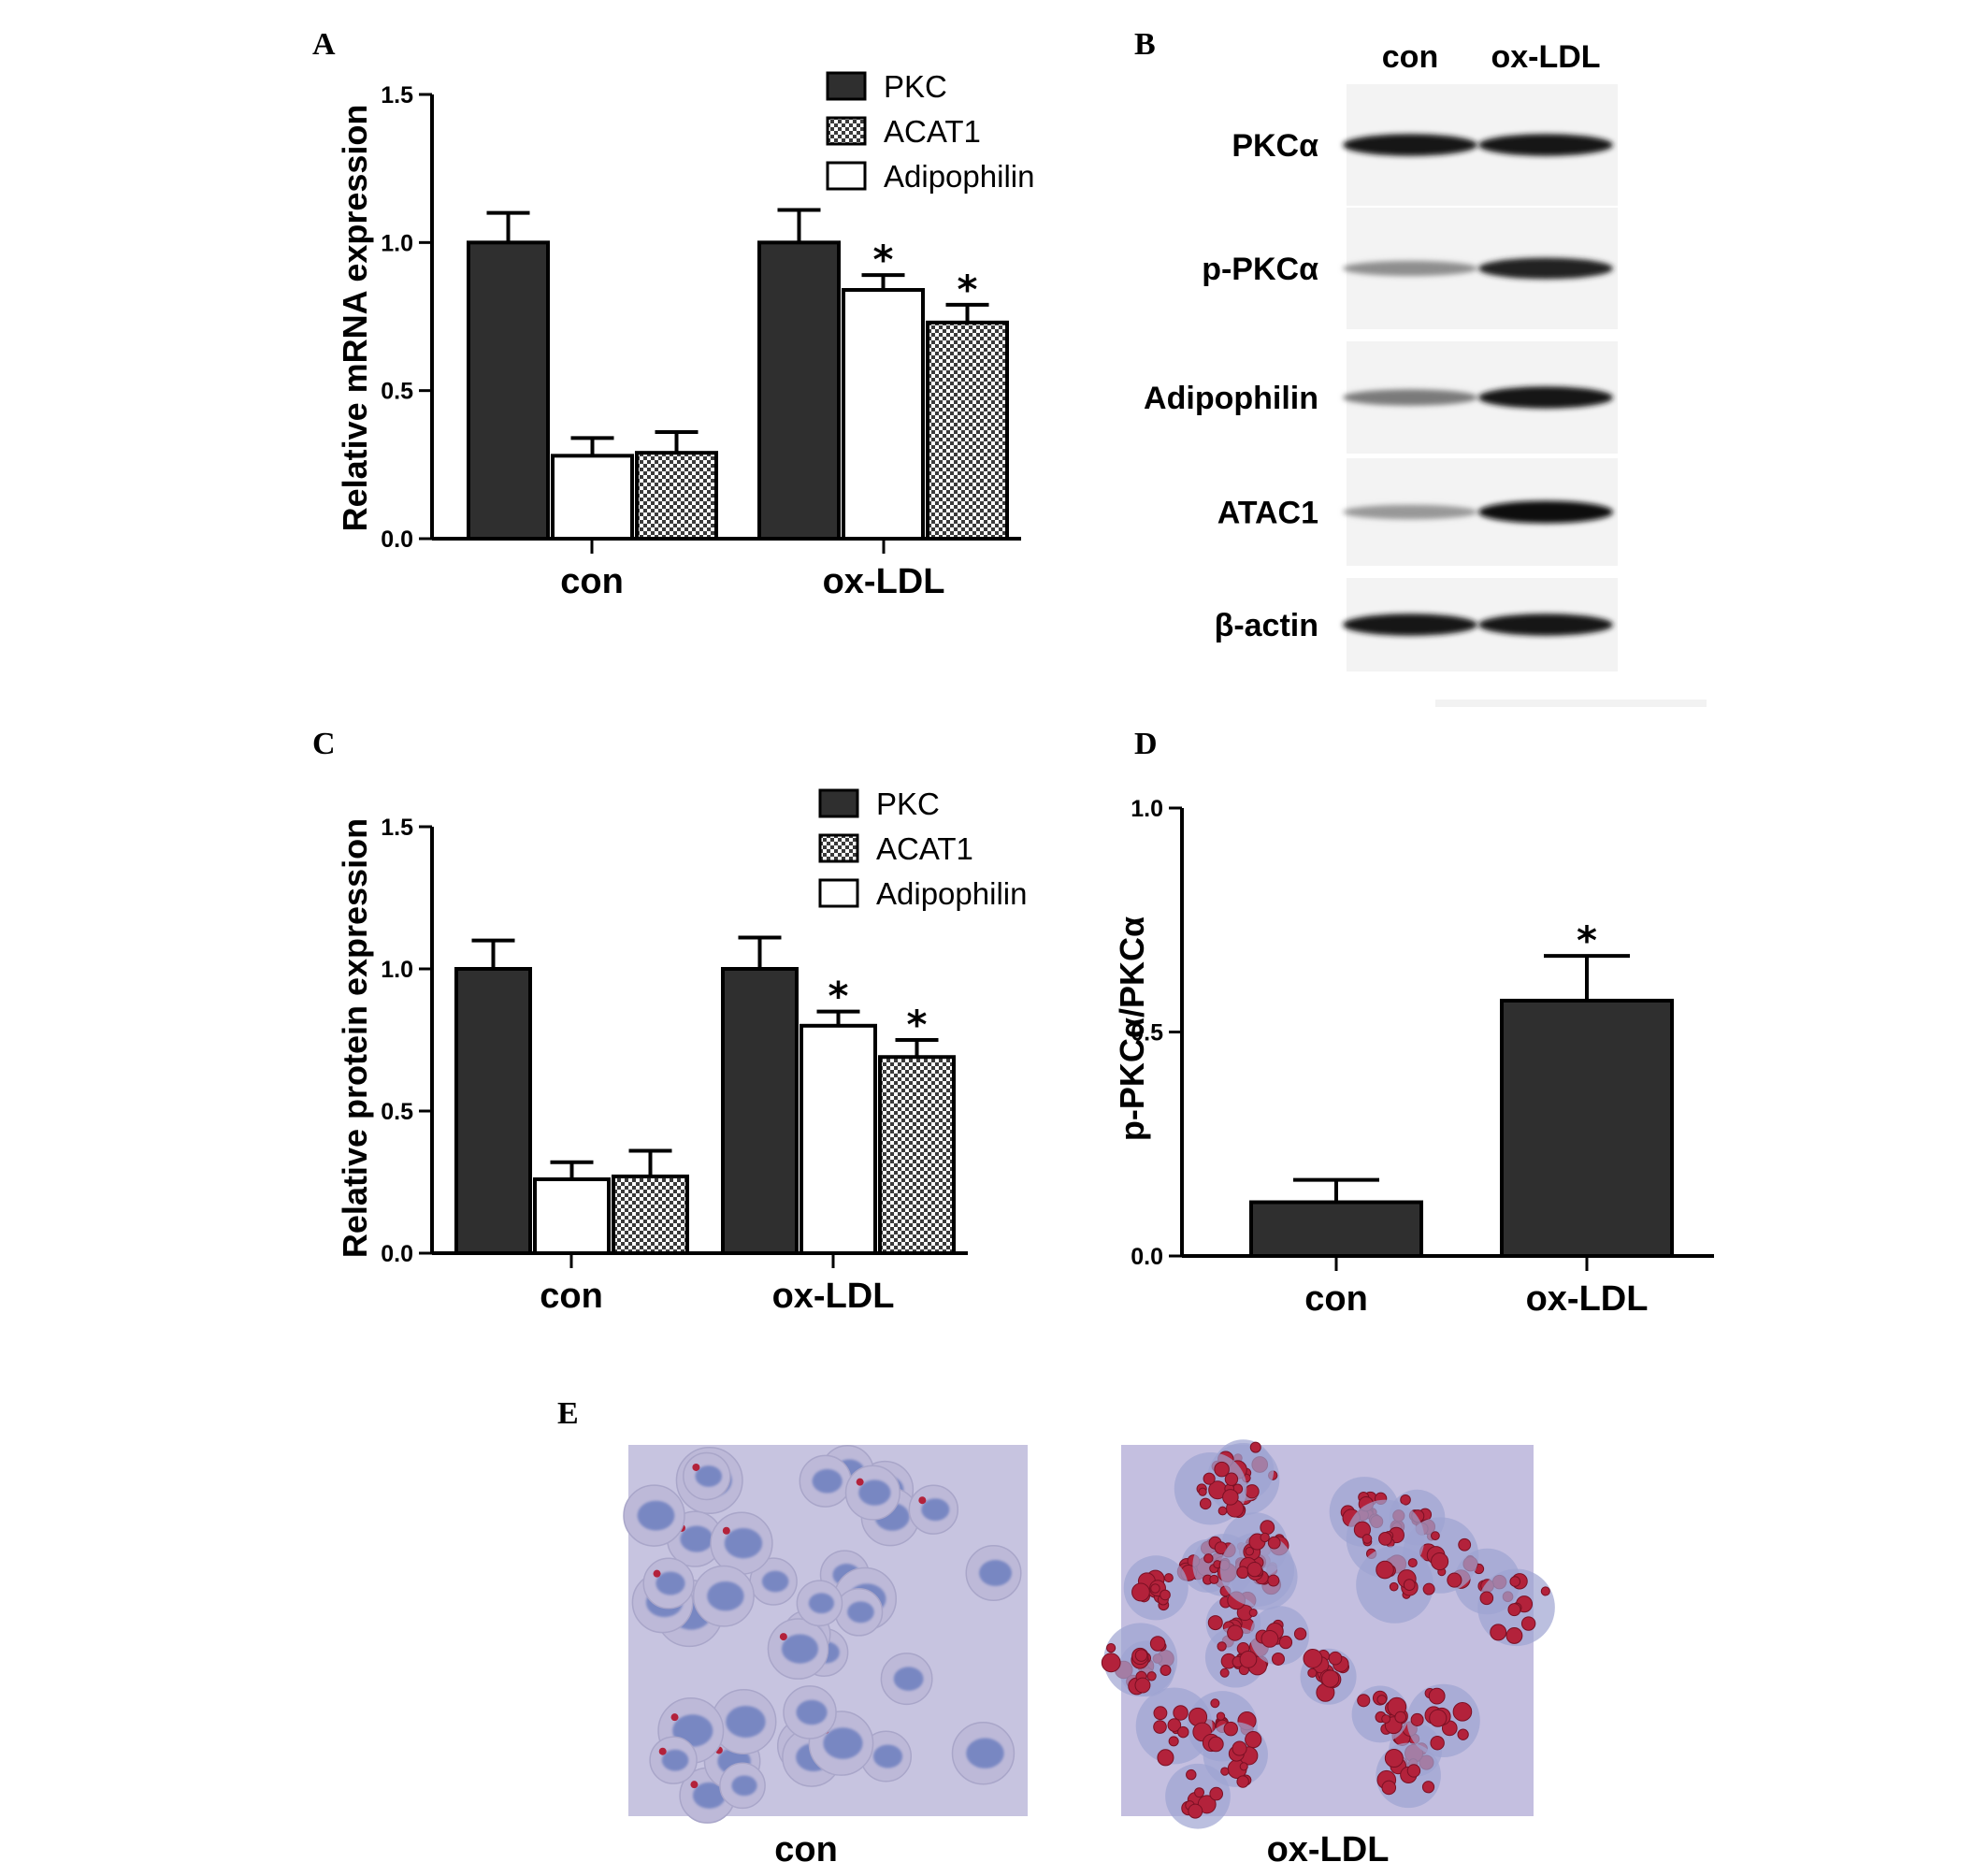 This screenshot has width=1988, height=1862. I want to click on micrograph-label-con: con, so click(806, 1846).